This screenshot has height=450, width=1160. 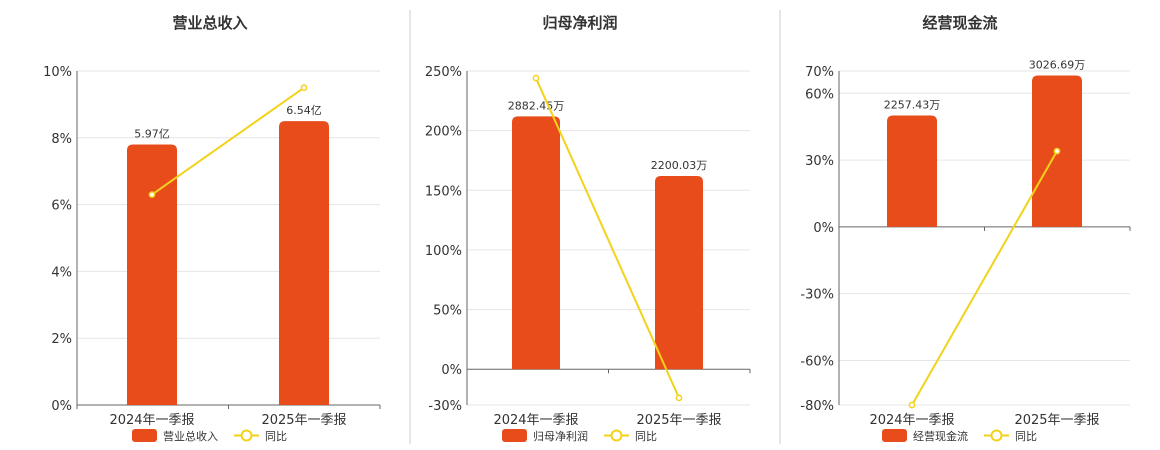 What do you see at coordinates (535, 420) in the screenshot?
I see `chart2-category-label: 2024年一季报` at bounding box center [535, 420].